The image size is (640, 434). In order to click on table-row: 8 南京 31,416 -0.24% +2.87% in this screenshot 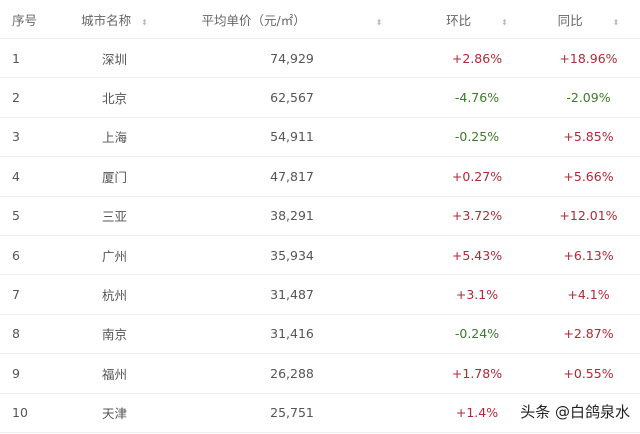, I will do `click(320, 334)`.